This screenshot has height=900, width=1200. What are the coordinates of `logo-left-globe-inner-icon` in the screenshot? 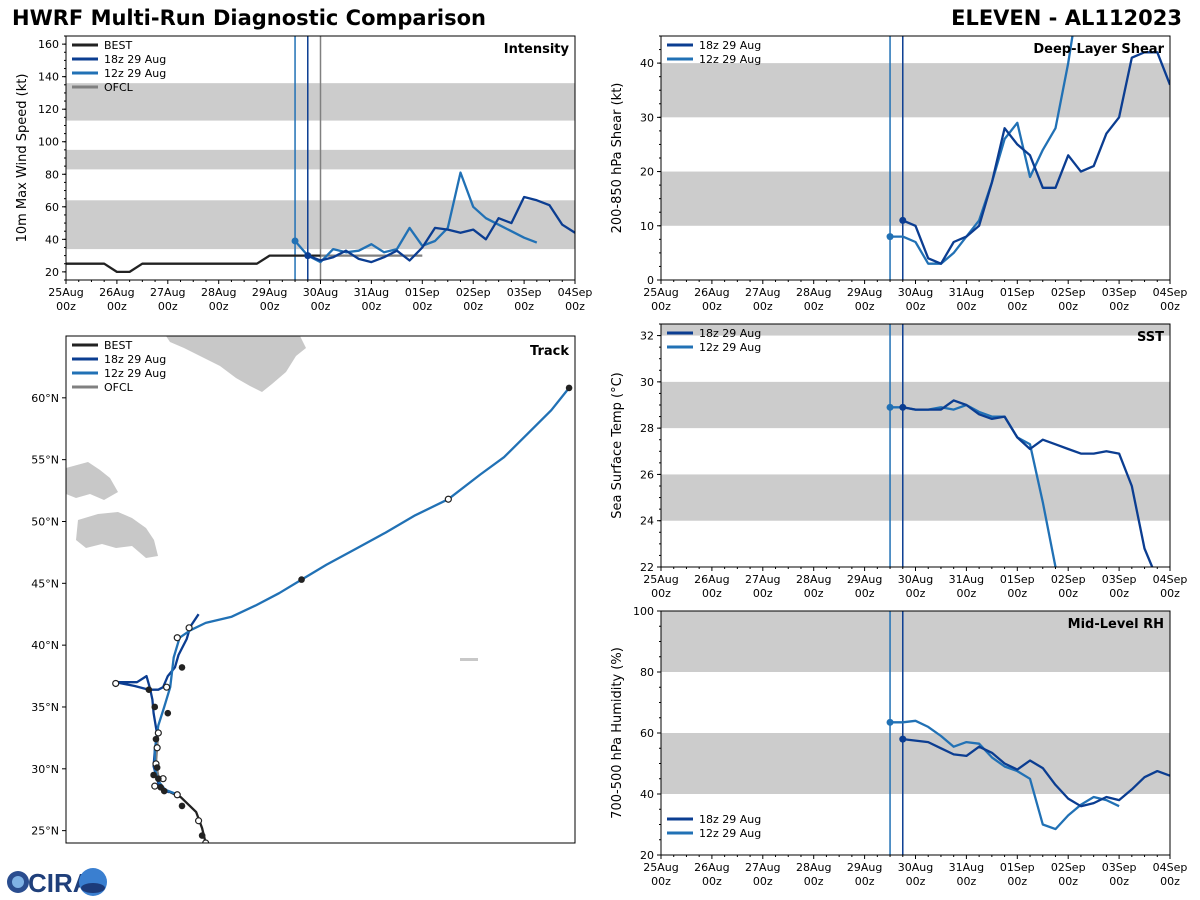 It's located at (18, 882).